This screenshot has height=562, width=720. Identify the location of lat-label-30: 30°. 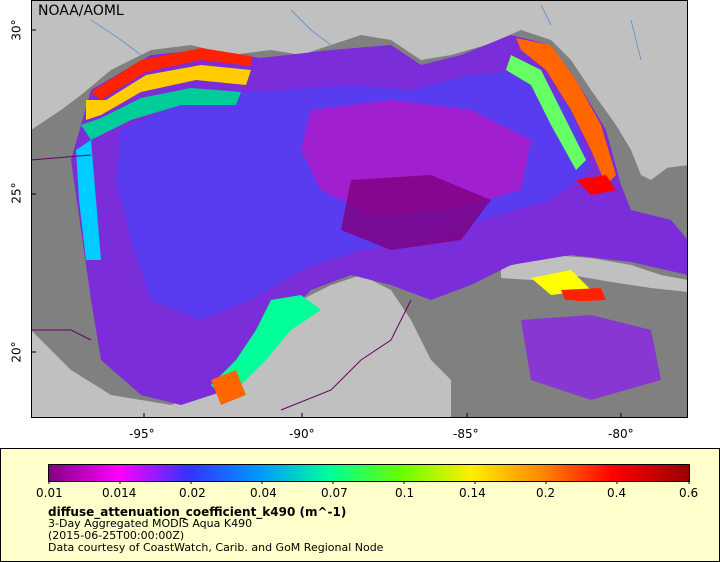
(16, 30).